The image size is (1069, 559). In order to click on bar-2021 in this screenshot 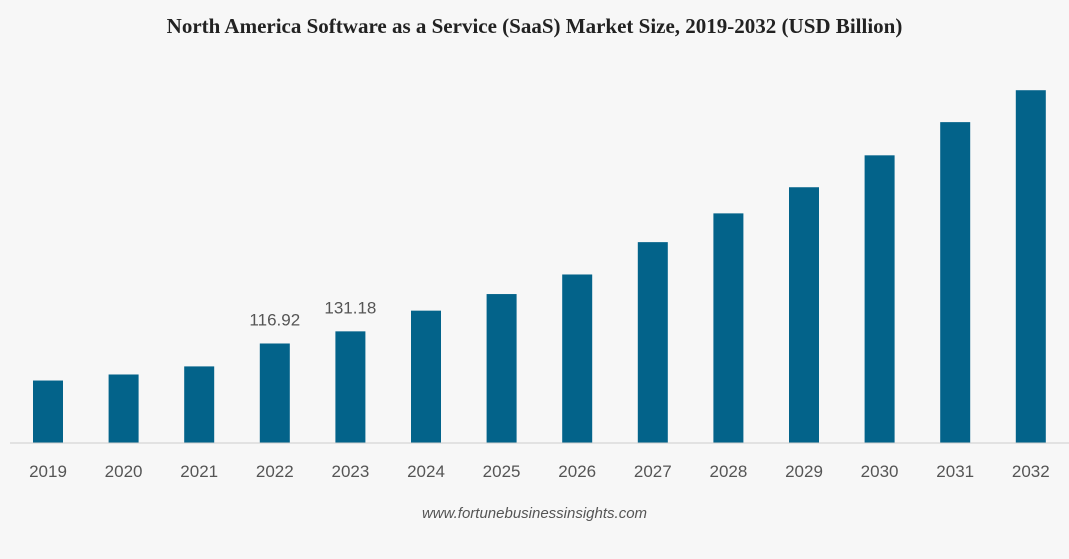, I will do `click(199, 404)`.